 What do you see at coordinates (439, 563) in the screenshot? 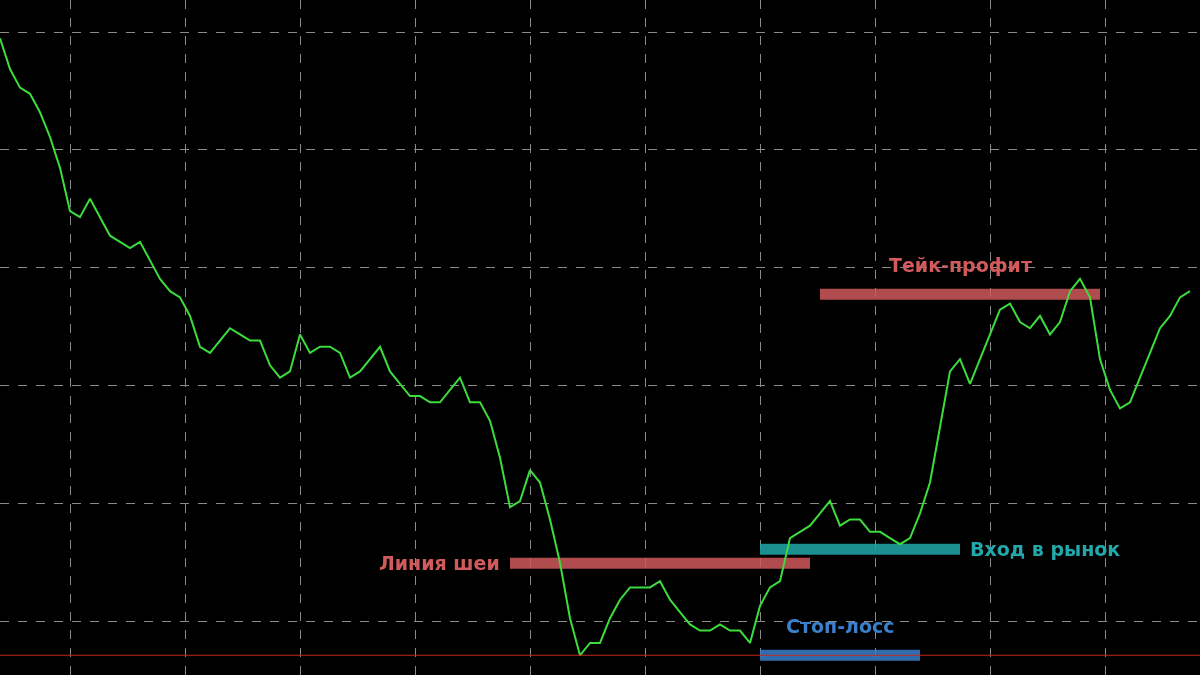
I see `series-label: Линия шеи` at bounding box center [439, 563].